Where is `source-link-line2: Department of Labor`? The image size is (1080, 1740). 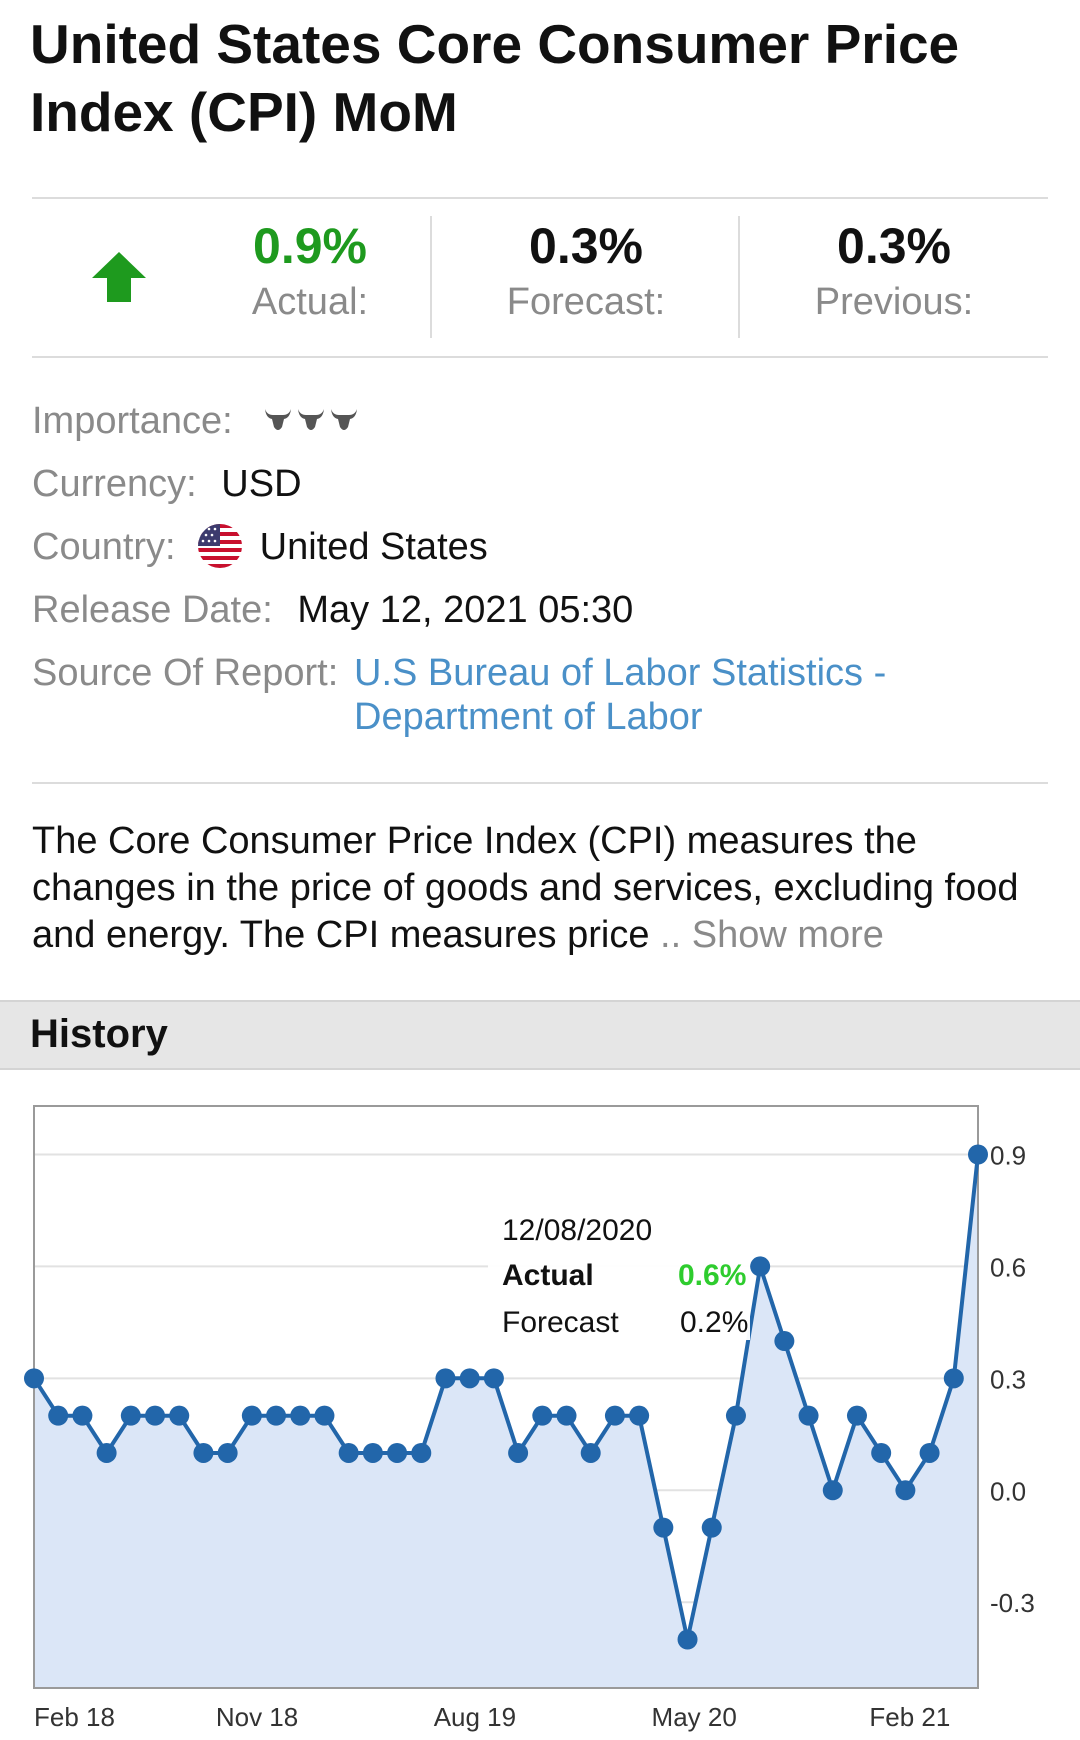
source-link-line2: Department of Labor is located at coordinates (528, 717).